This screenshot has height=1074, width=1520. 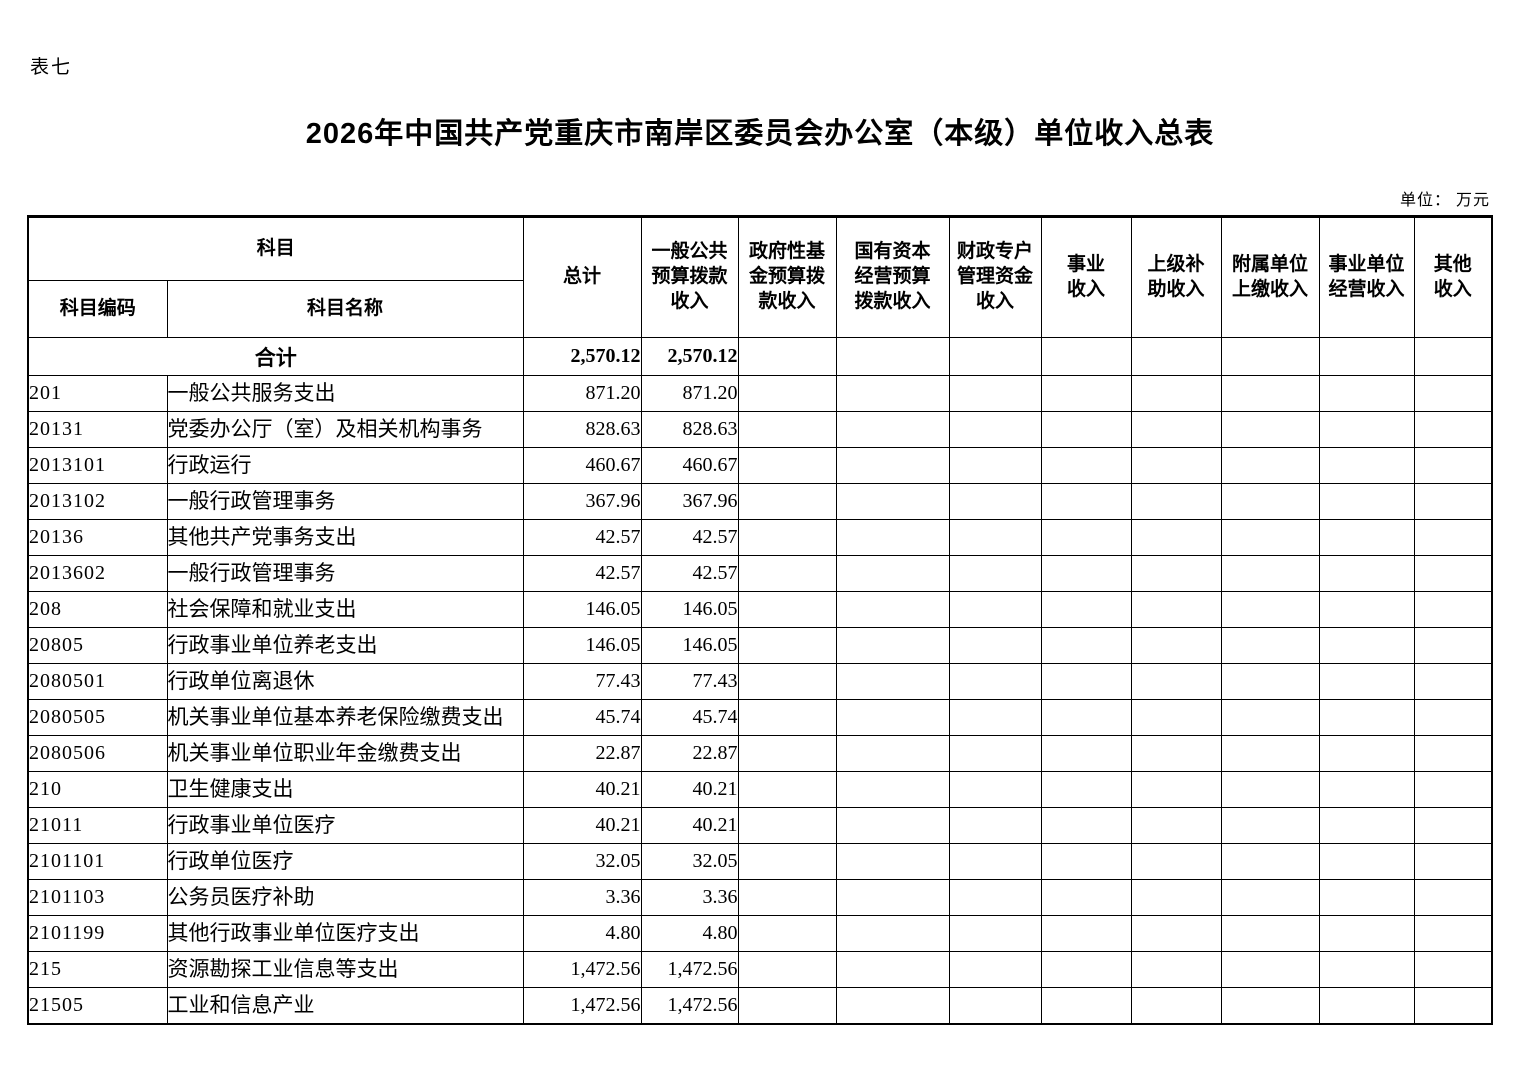 What do you see at coordinates (1444, 200) in the screenshot?
I see `unit-note: 单位： 万元` at bounding box center [1444, 200].